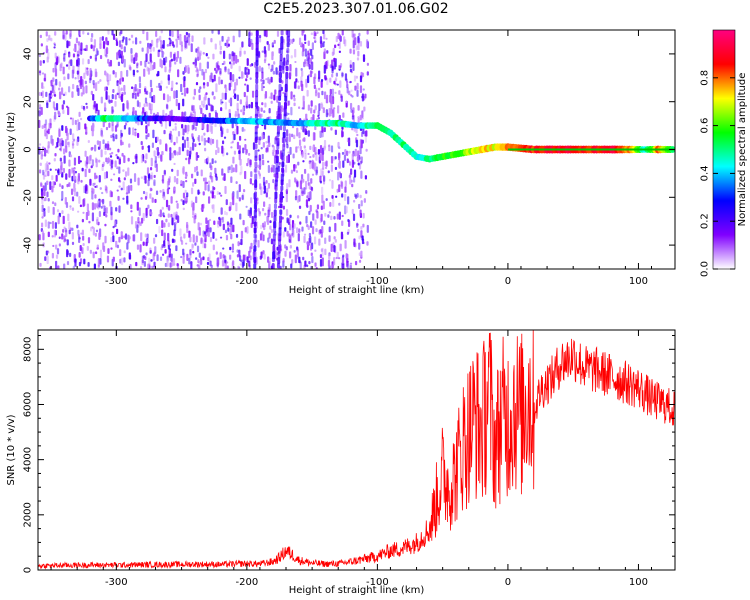  What do you see at coordinates (28, 514) in the screenshot?
I see `y-tick-label: 2000` at bounding box center [28, 514].